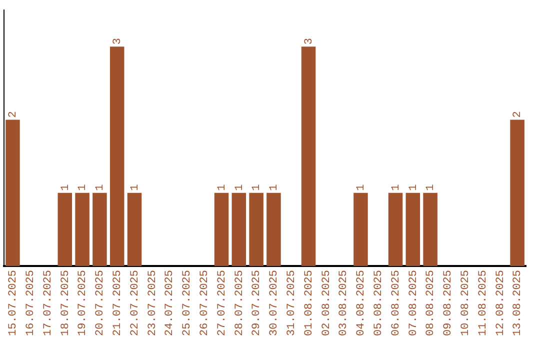  I want to click on x-tick-label: 22.07.2025, so click(135, 303).